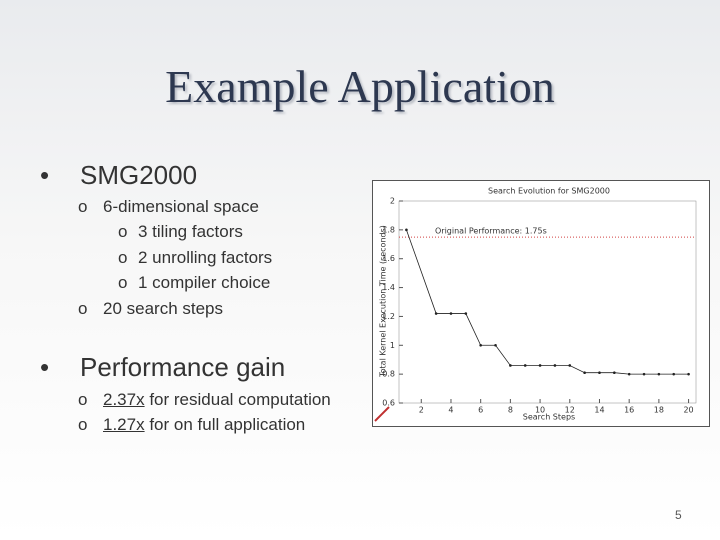 This screenshot has height=540, width=720. I want to click on y-axis-label: Total Kernel Execution Time (seconds), so click(383, 301).